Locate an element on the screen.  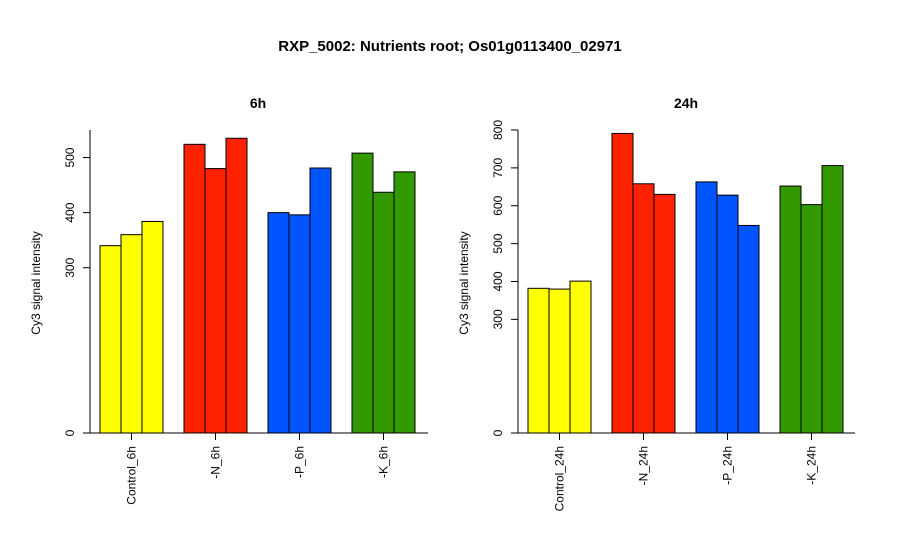
x-tick-label: -N_24h is located at coordinates (644, 465).